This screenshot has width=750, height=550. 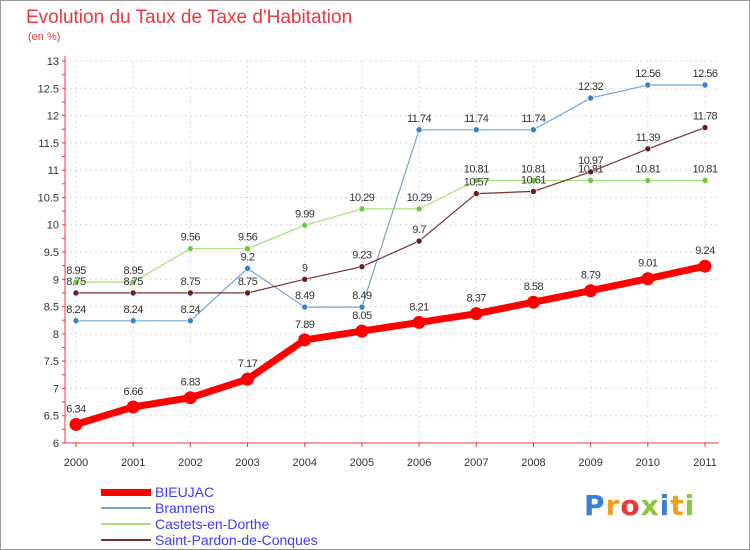 I want to click on data-label-saint-pardon-de-conques: 10.61, so click(x=533, y=180).